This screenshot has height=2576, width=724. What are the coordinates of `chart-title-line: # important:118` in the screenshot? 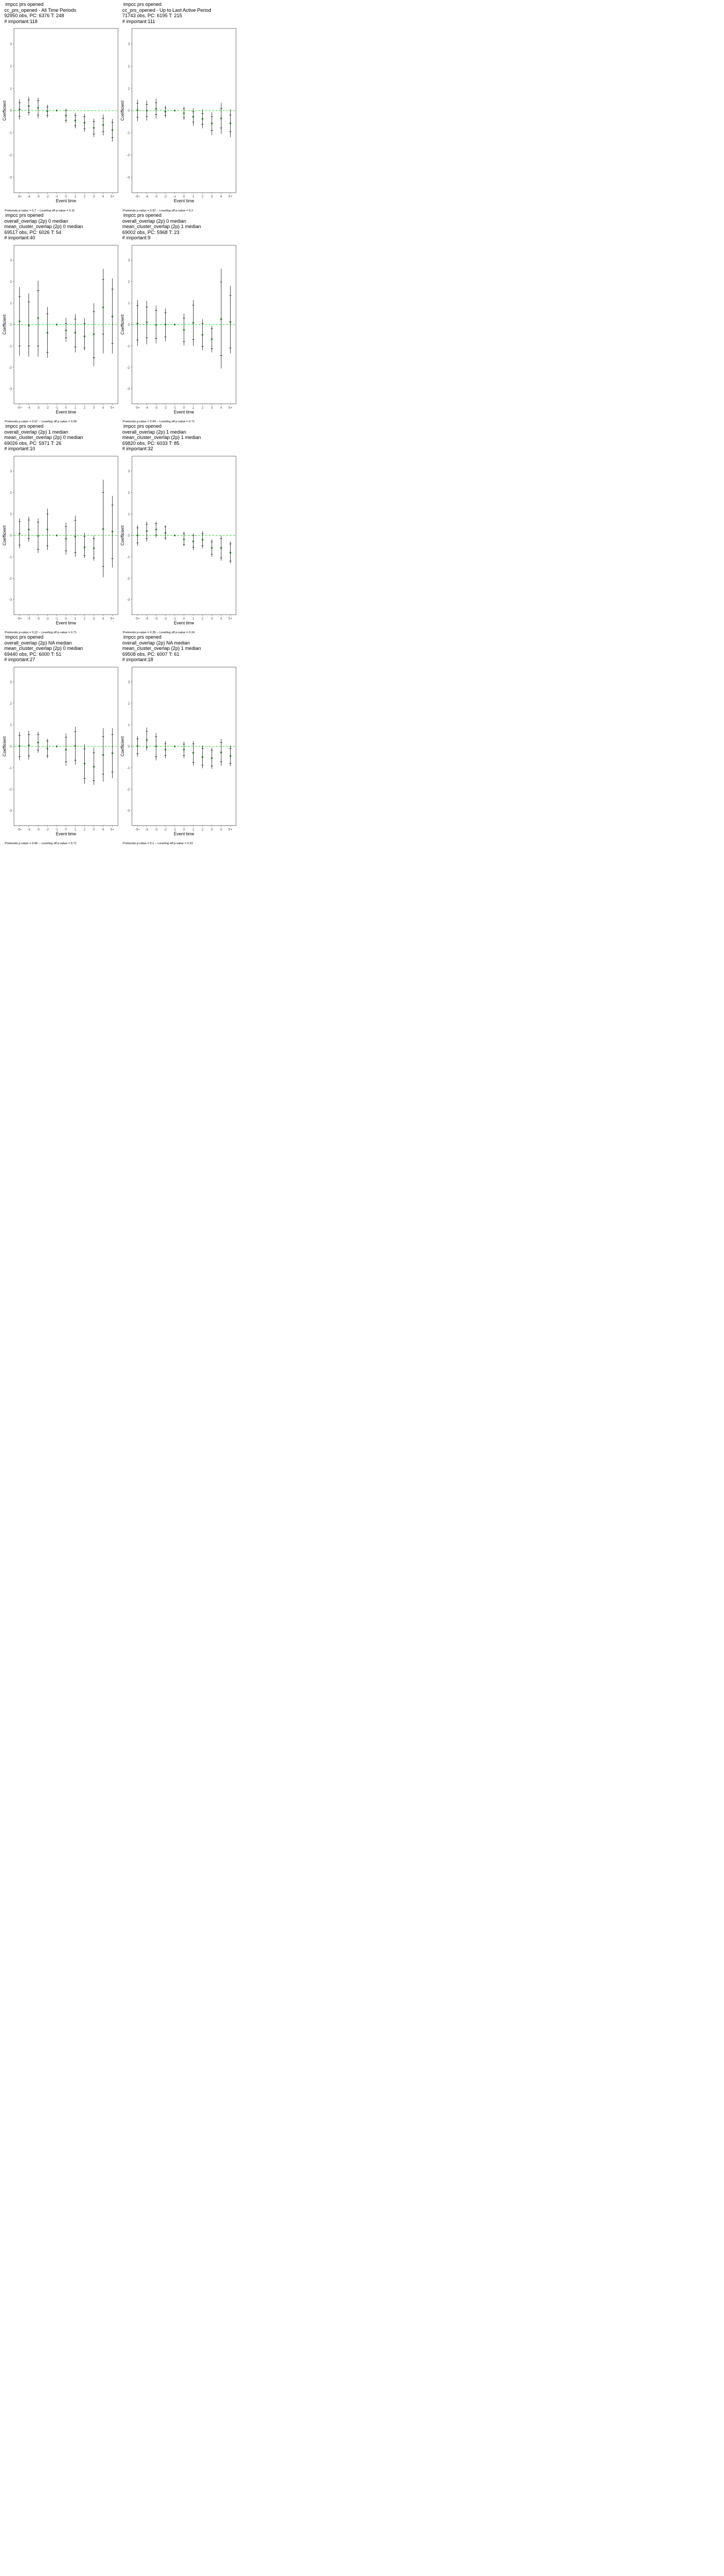 It's located at (21, 21).